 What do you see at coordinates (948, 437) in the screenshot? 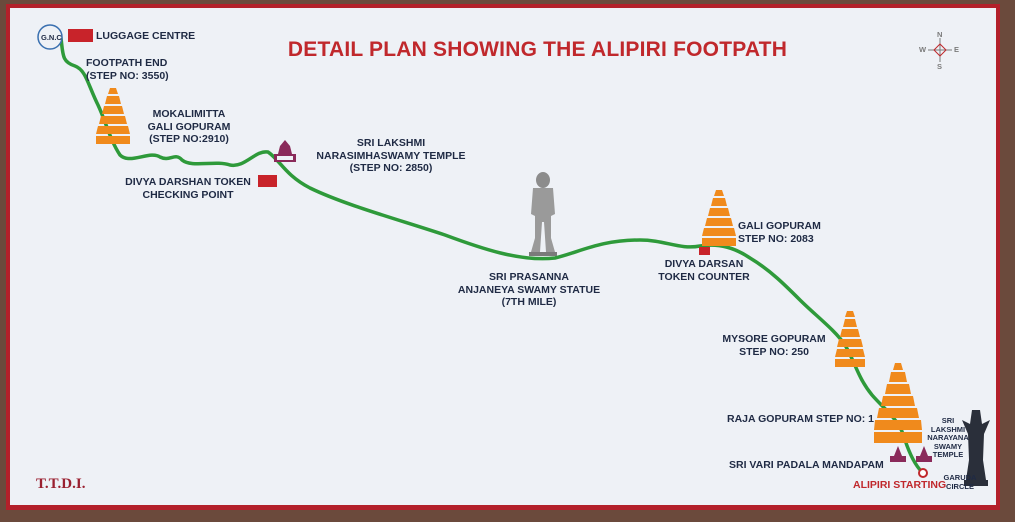
I see `lakshmi-narayana-label: SRI LAKSHMI NARAYANA SWAMY TEMPLE` at bounding box center [948, 437].